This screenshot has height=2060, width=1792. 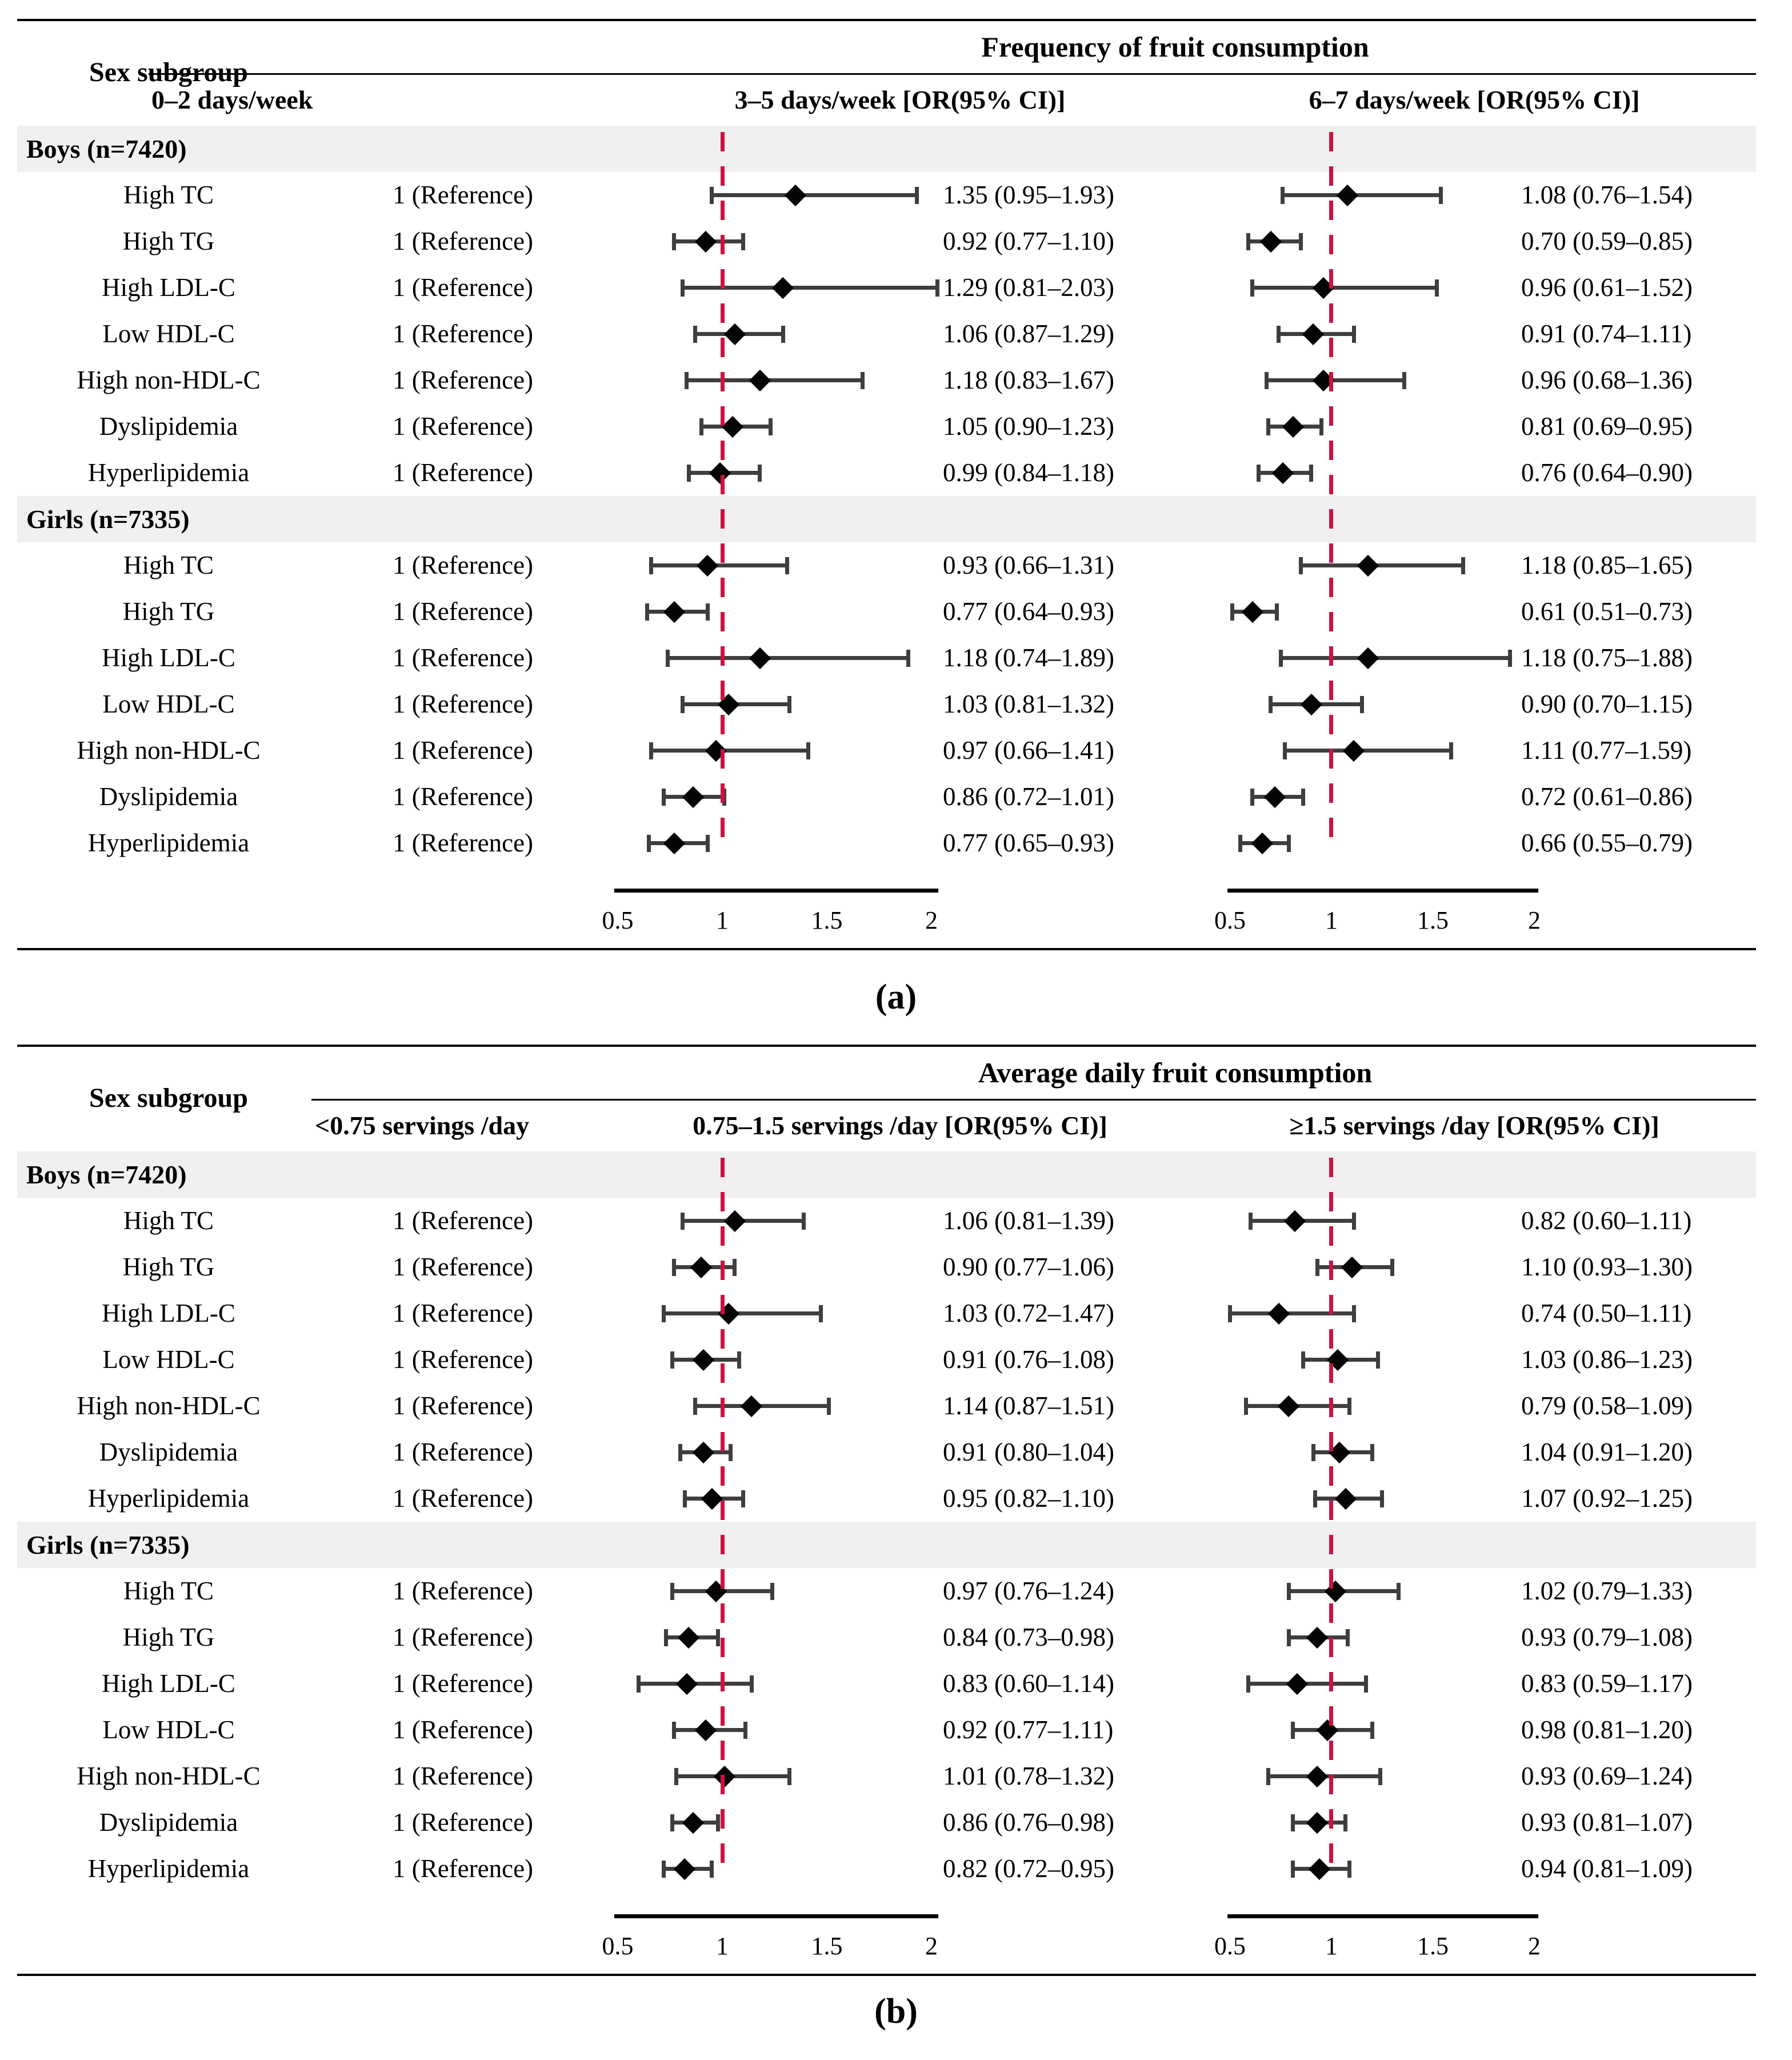 What do you see at coordinates (1607, 1591) in the screenshot?
I see `or-ci-text: 1.02 (0.79–1.33)` at bounding box center [1607, 1591].